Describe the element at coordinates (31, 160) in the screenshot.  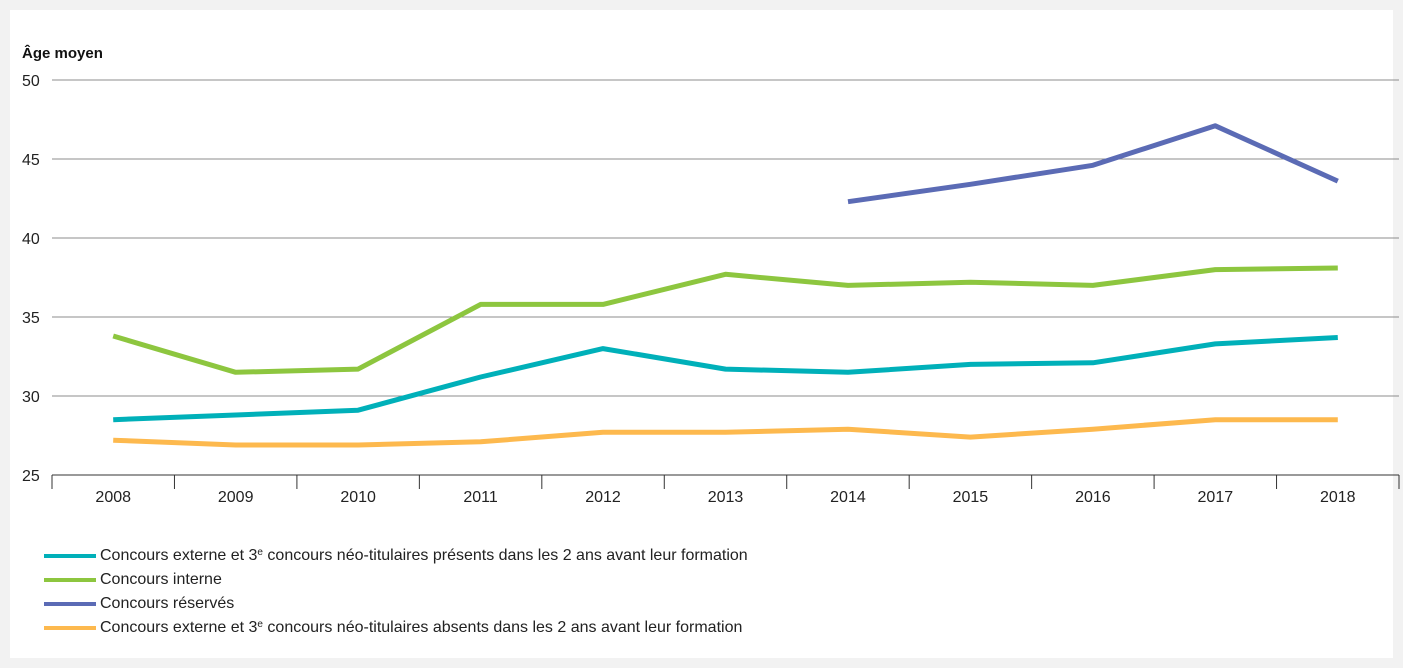
I see `y-tick-label: 45` at that location.